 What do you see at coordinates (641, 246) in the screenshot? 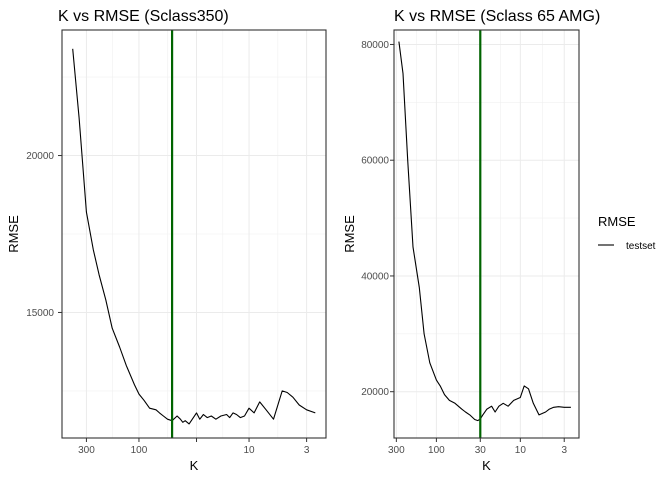
I see `legend-item-label: testset` at bounding box center [641, 246].